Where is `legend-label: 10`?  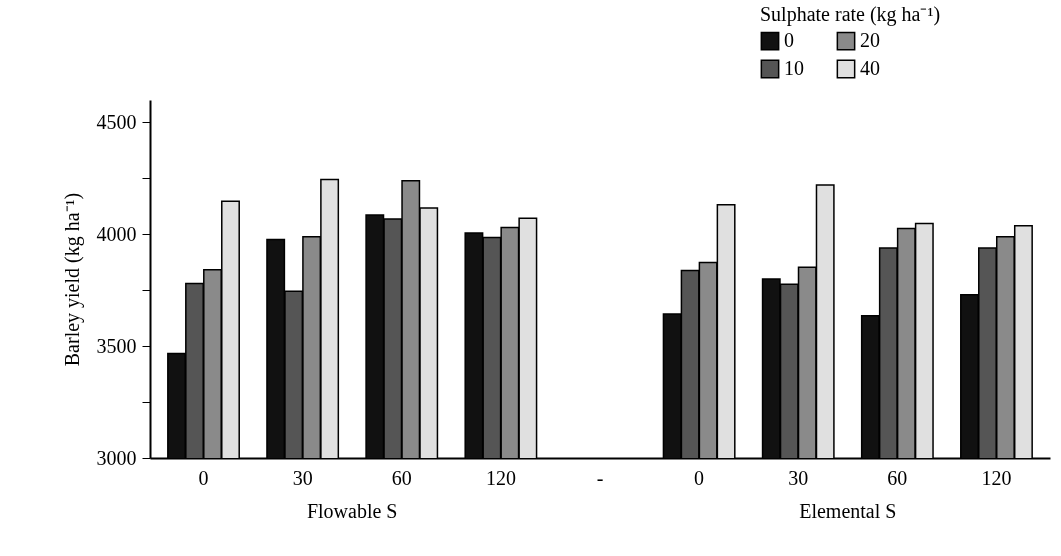
legend-label: 10 is located at coordinates (794, 68).